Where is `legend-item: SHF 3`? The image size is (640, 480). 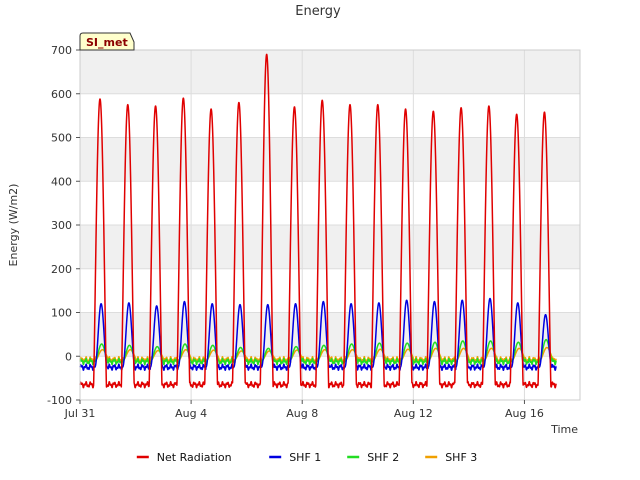
legend-item: SHF 3 is located at coordinates (451, 457).